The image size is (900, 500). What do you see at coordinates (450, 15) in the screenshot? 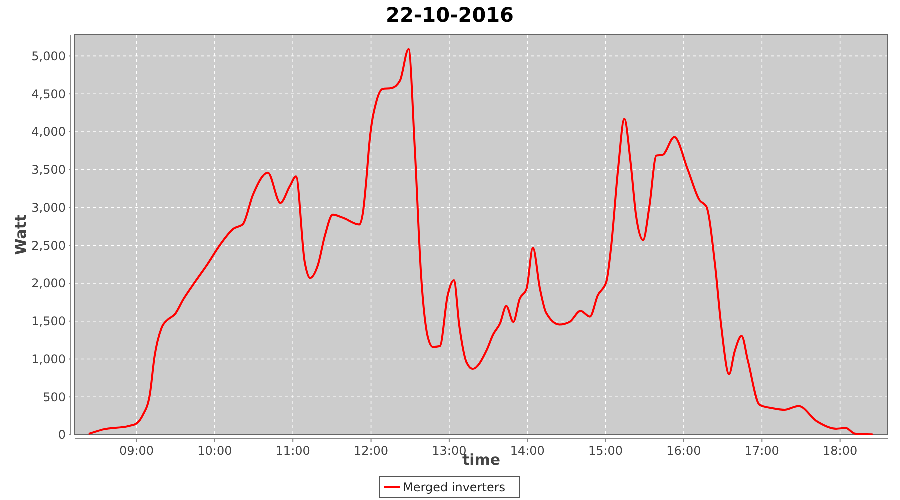
I see `chart-title: 22-10-2016` at bounding box center [450, 15].